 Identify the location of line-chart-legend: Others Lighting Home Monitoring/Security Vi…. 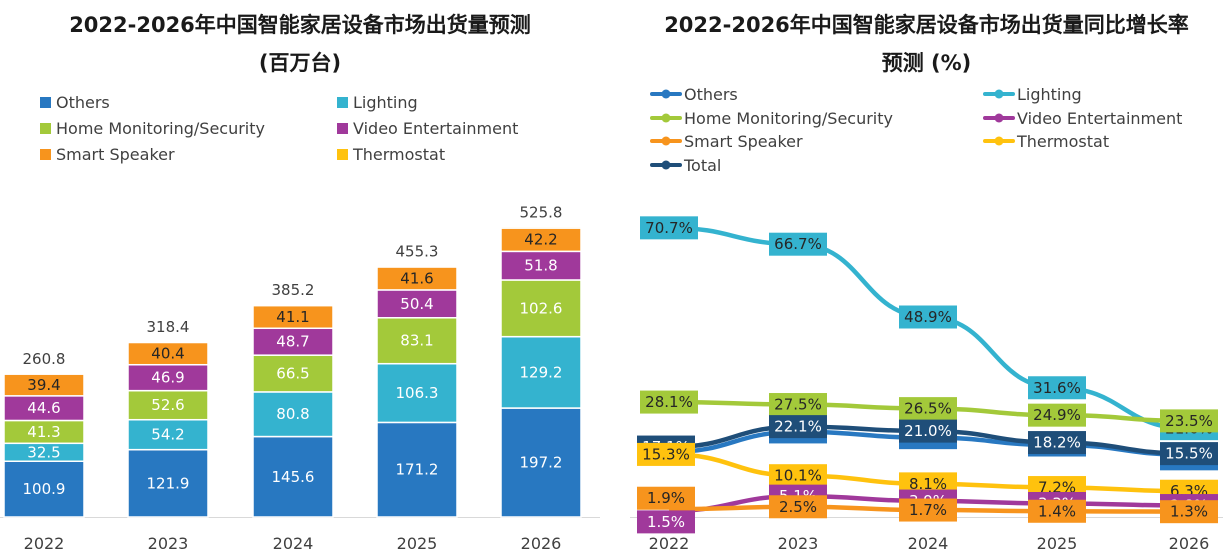
(916, 130).